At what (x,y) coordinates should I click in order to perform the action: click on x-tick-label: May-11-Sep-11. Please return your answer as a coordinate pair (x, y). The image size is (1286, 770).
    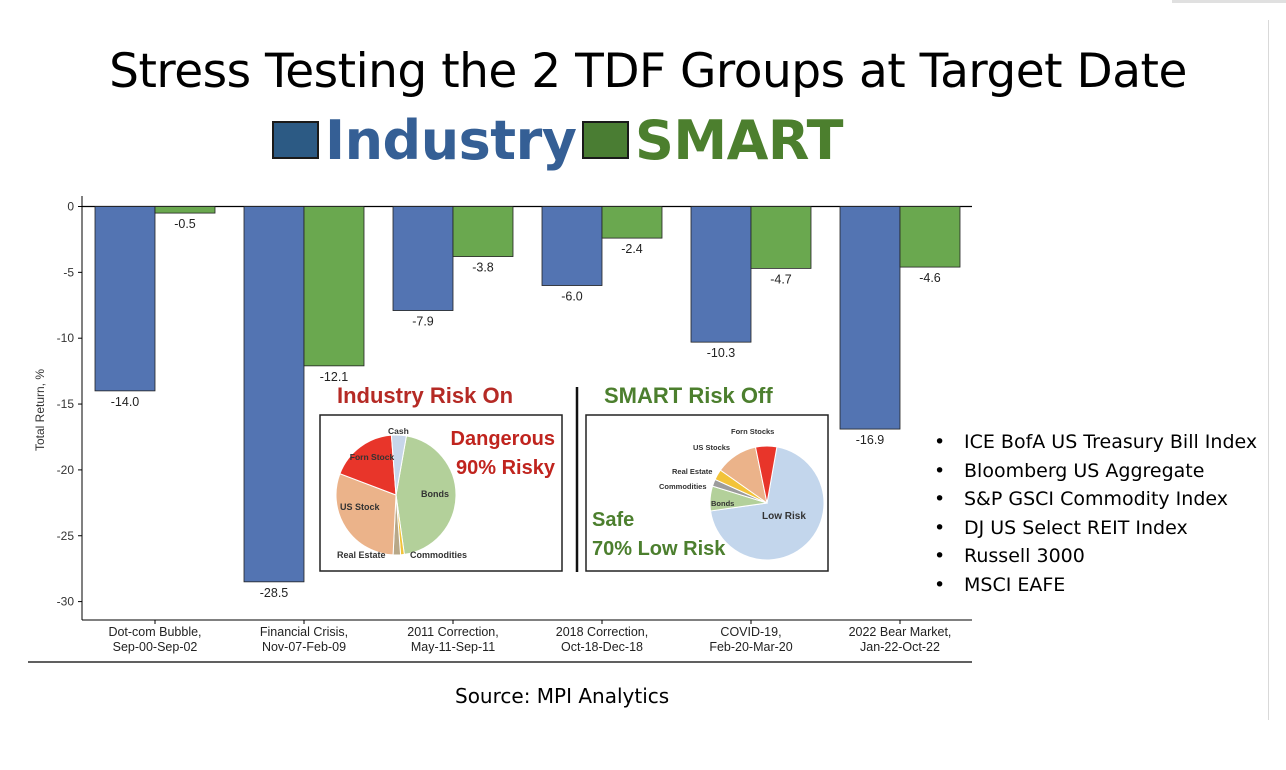
    Looking at the image, I should click on (453, 647).